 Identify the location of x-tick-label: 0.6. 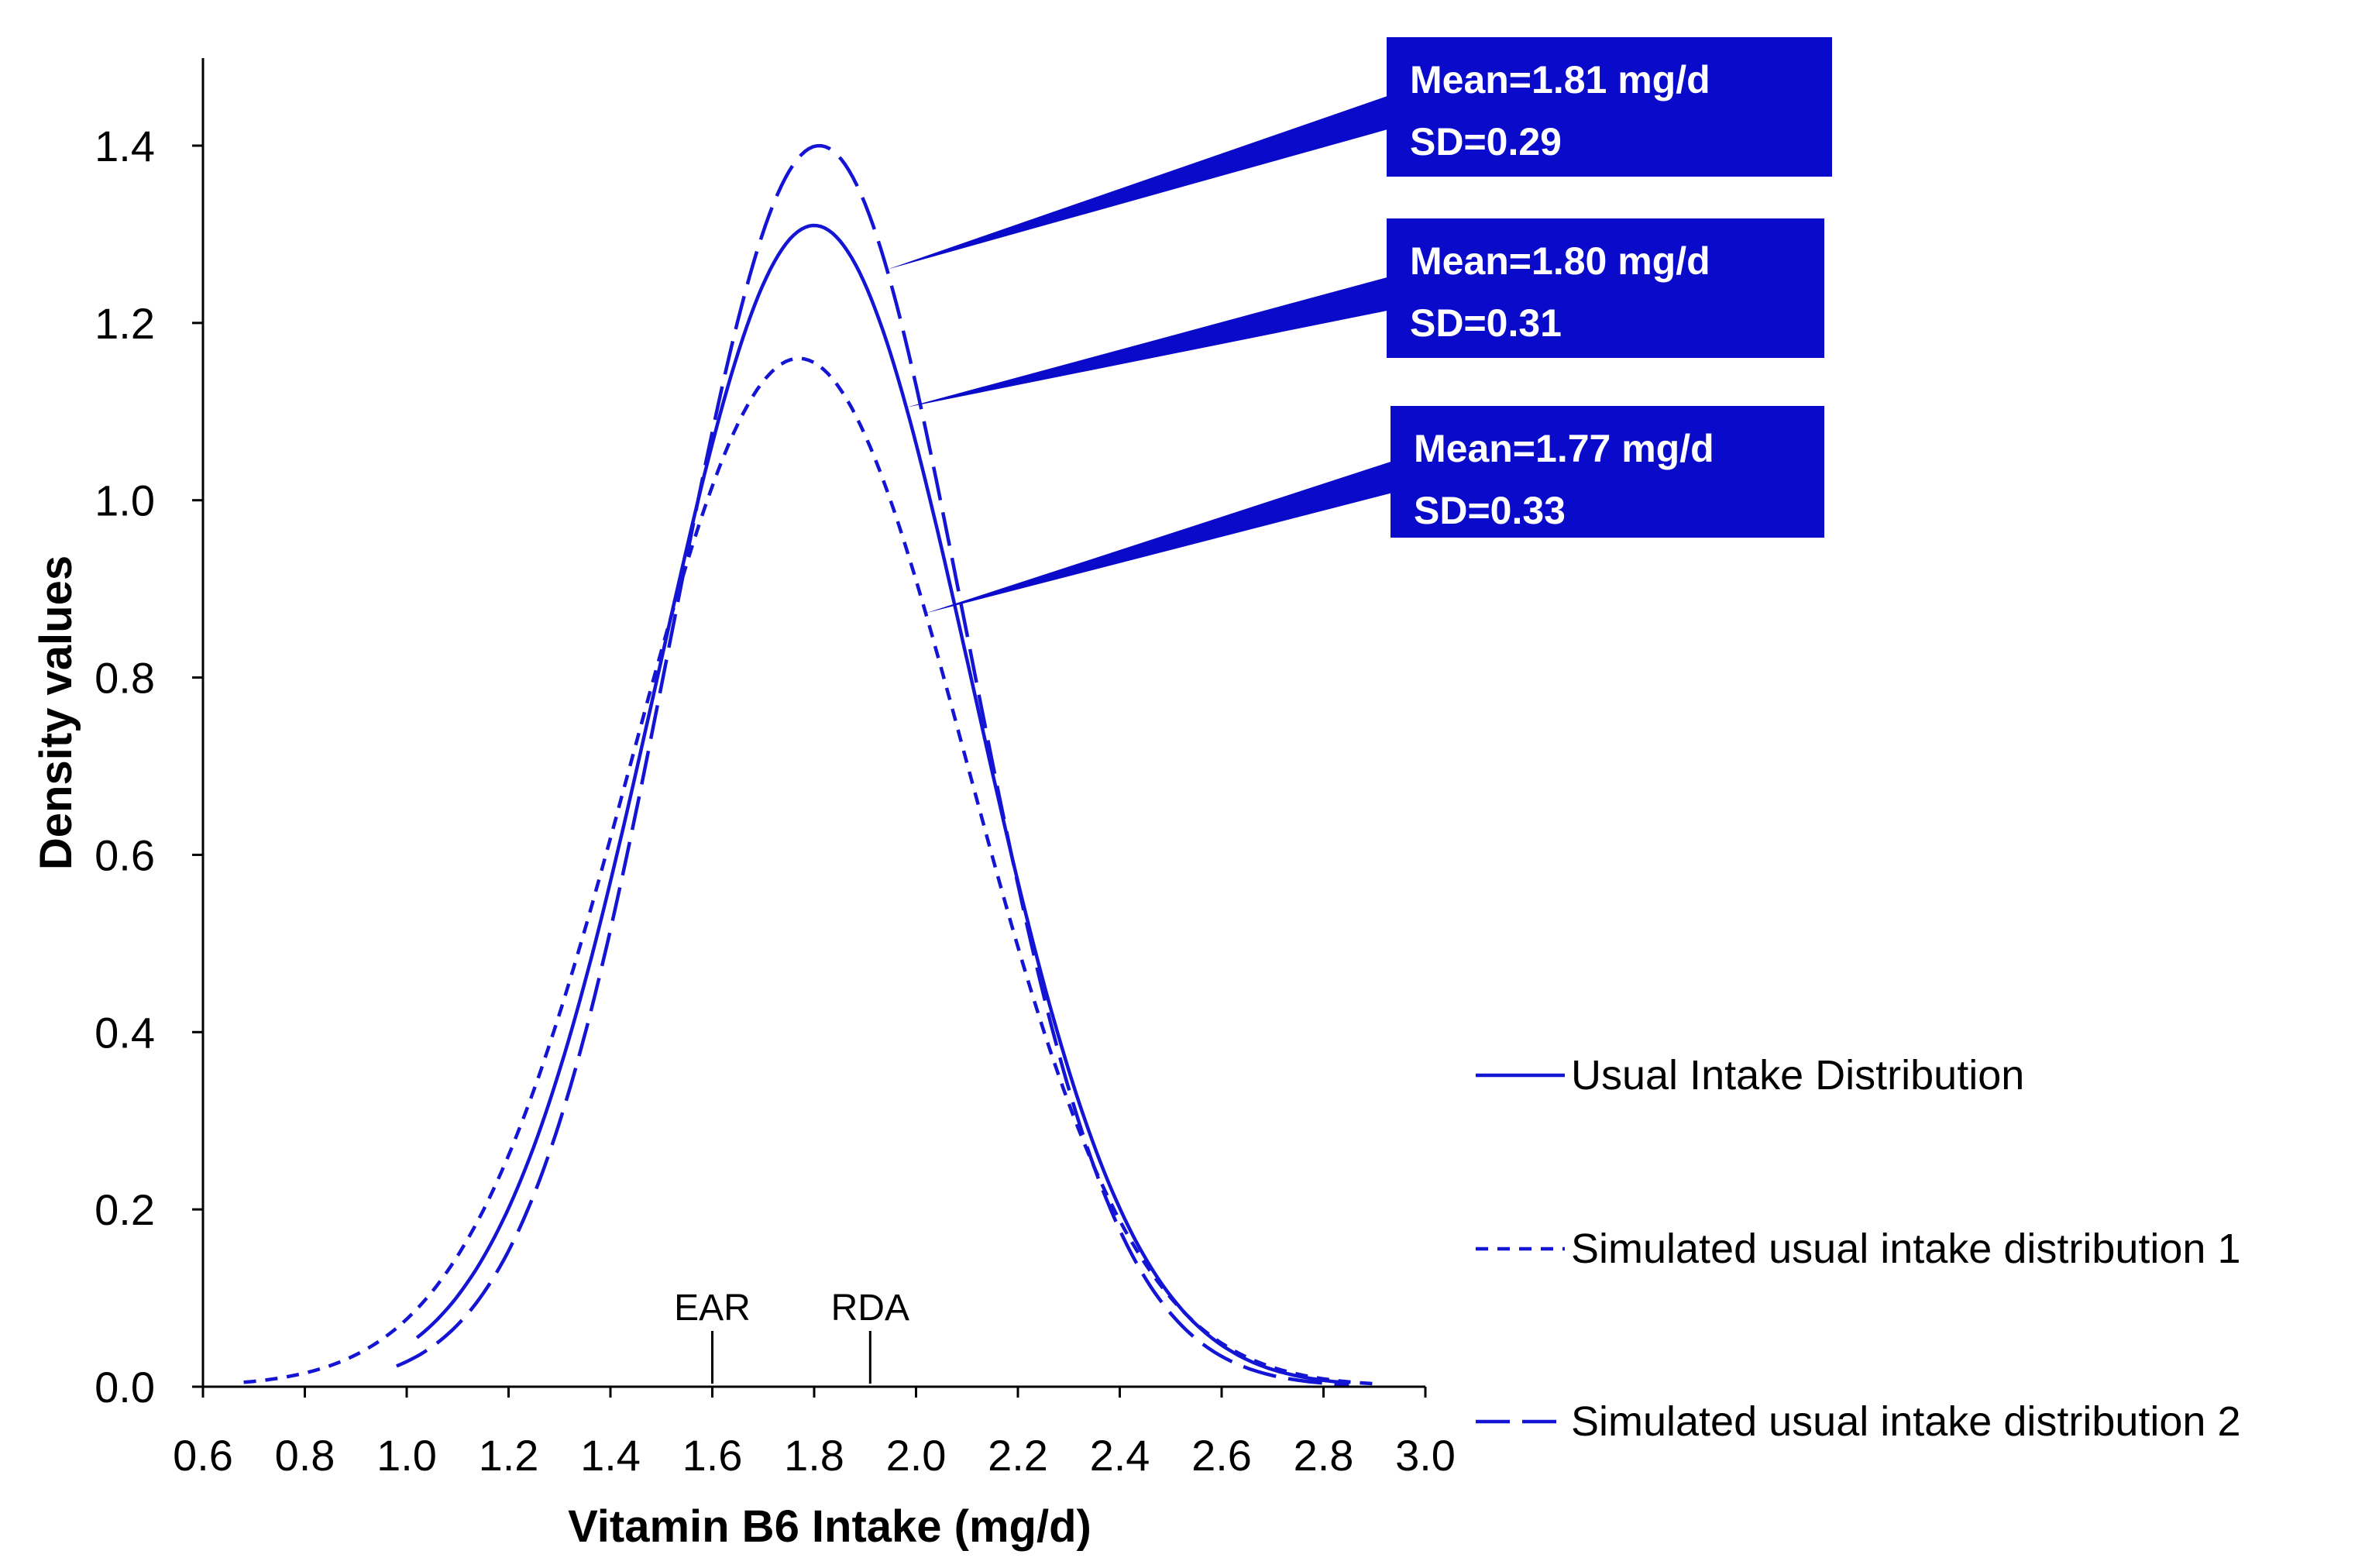
(203, 1455).